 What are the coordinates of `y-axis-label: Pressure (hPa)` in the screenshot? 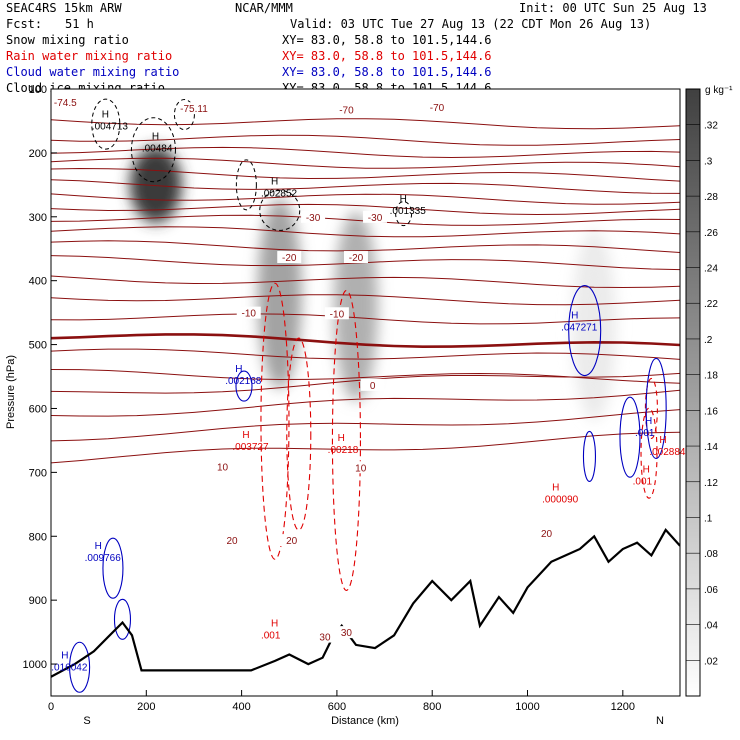 It's located at (11, 392).